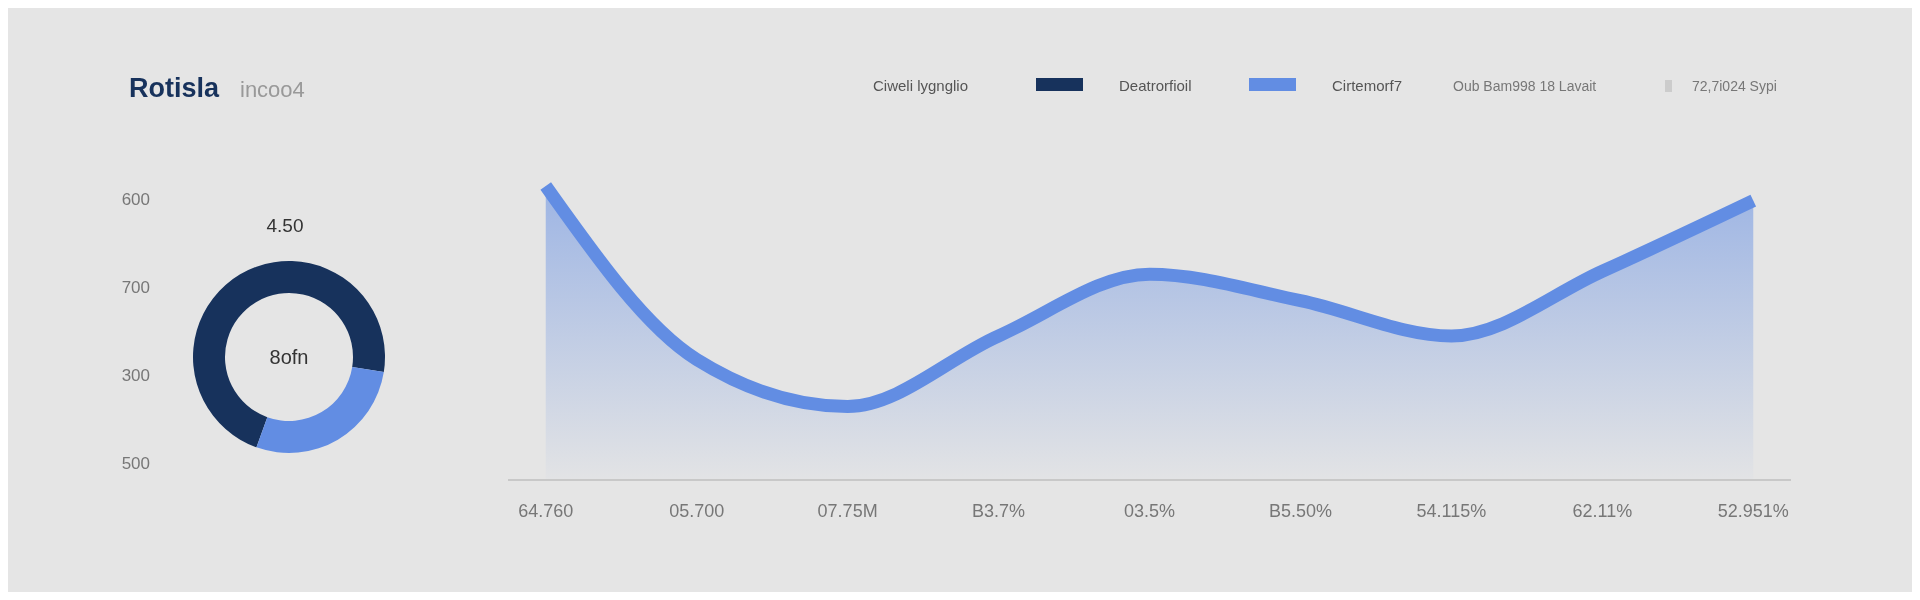 This screenshot has height=600, width=1920. I want to click on text: 4.50, so click(285, 225).